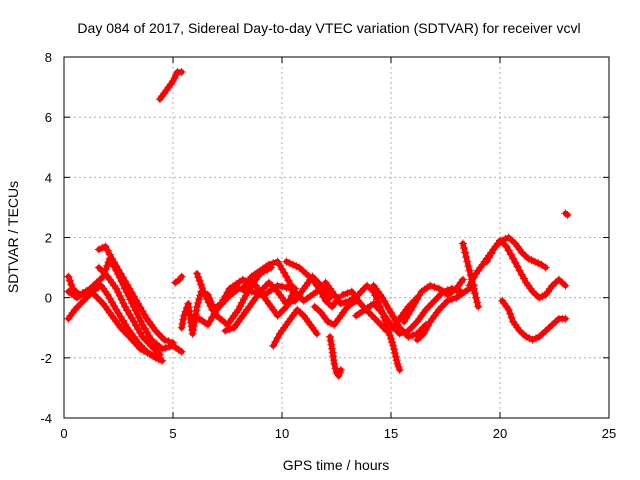  Describe the element at coordinates (46, 358) in the screenshot. I see `y-tick-label: -2` at that location.